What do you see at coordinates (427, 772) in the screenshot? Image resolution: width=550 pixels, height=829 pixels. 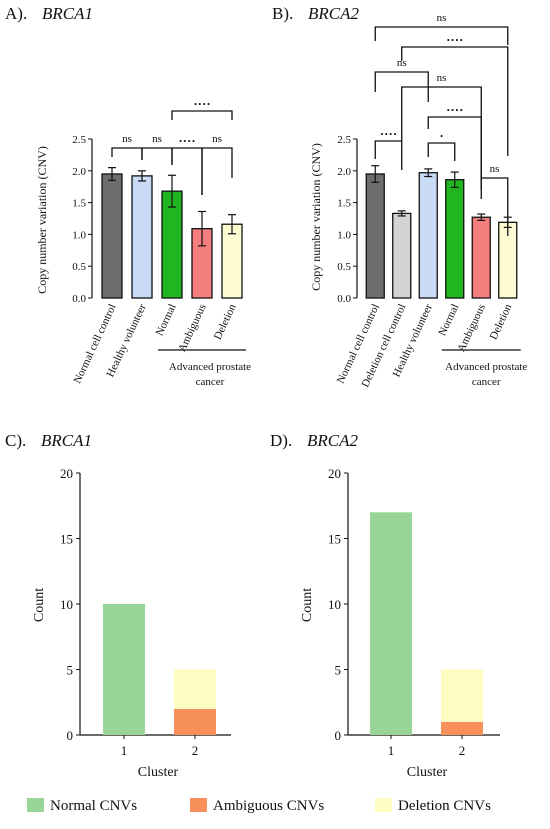 I see `panel-d-xlabel: Cluster` at bounding box center [427, 772].